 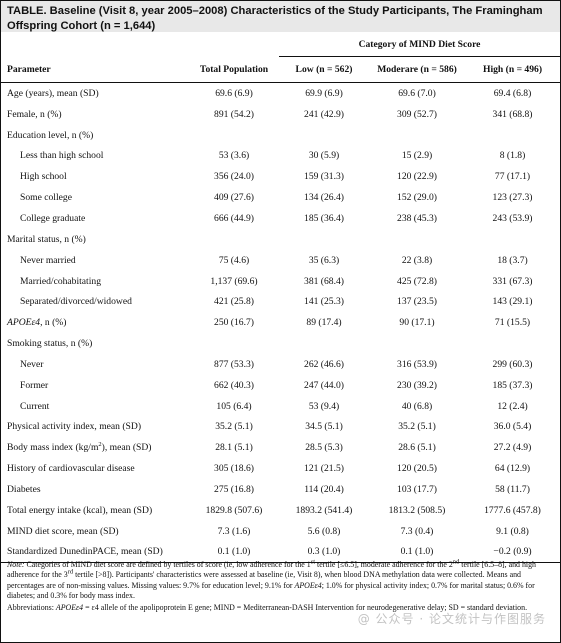 I want to click on cell-high: 143 (29.1), so click(x=512, y=302).